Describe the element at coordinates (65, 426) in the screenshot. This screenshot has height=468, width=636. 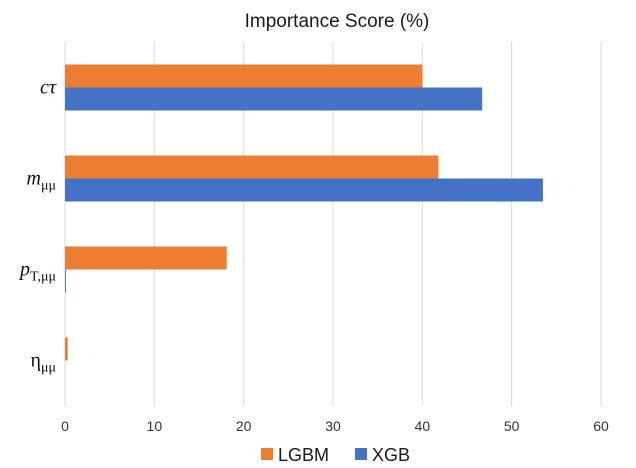
I see `x-tick-label: 0` at that location.